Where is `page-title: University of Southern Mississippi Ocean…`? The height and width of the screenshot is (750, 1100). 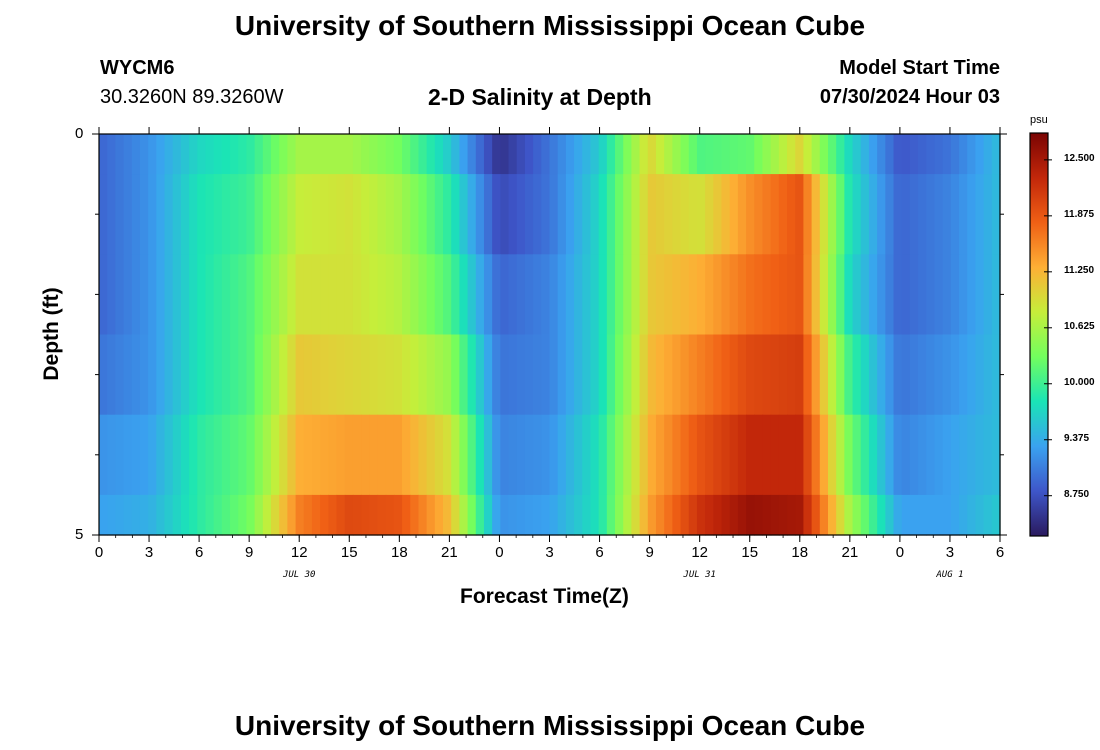 page-title: University of Southern Mississippi Ocean… is located at coordinates (550, 25).